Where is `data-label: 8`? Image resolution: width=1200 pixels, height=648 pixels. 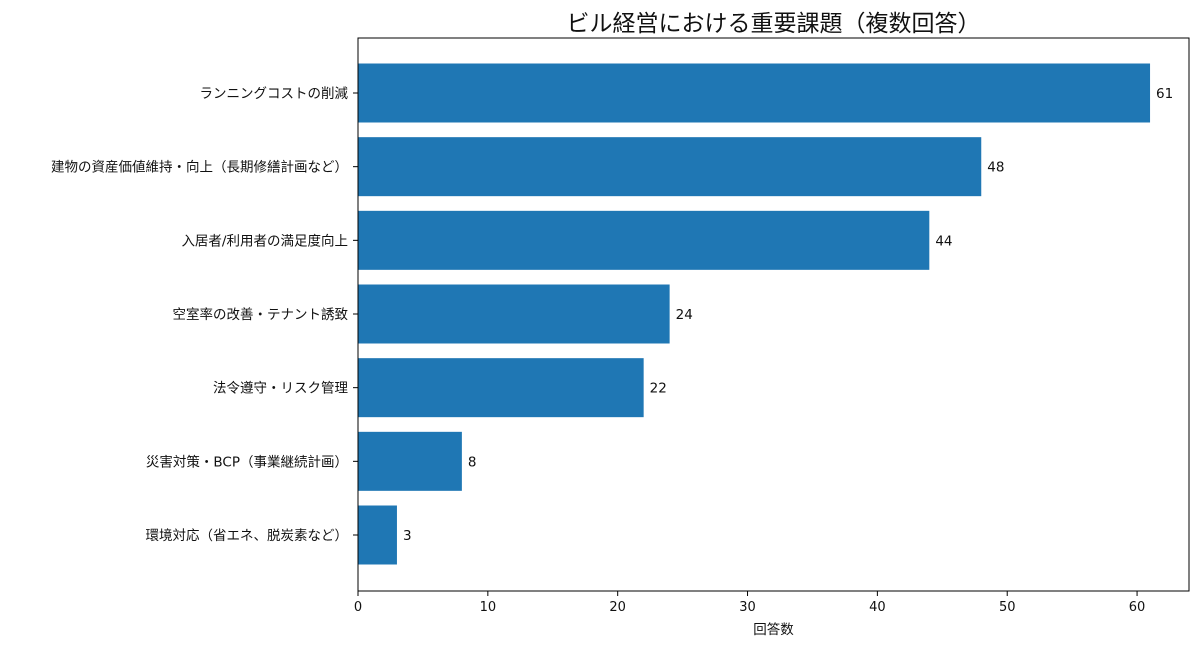
data-label: 8 is located at coordinates (472, 462).